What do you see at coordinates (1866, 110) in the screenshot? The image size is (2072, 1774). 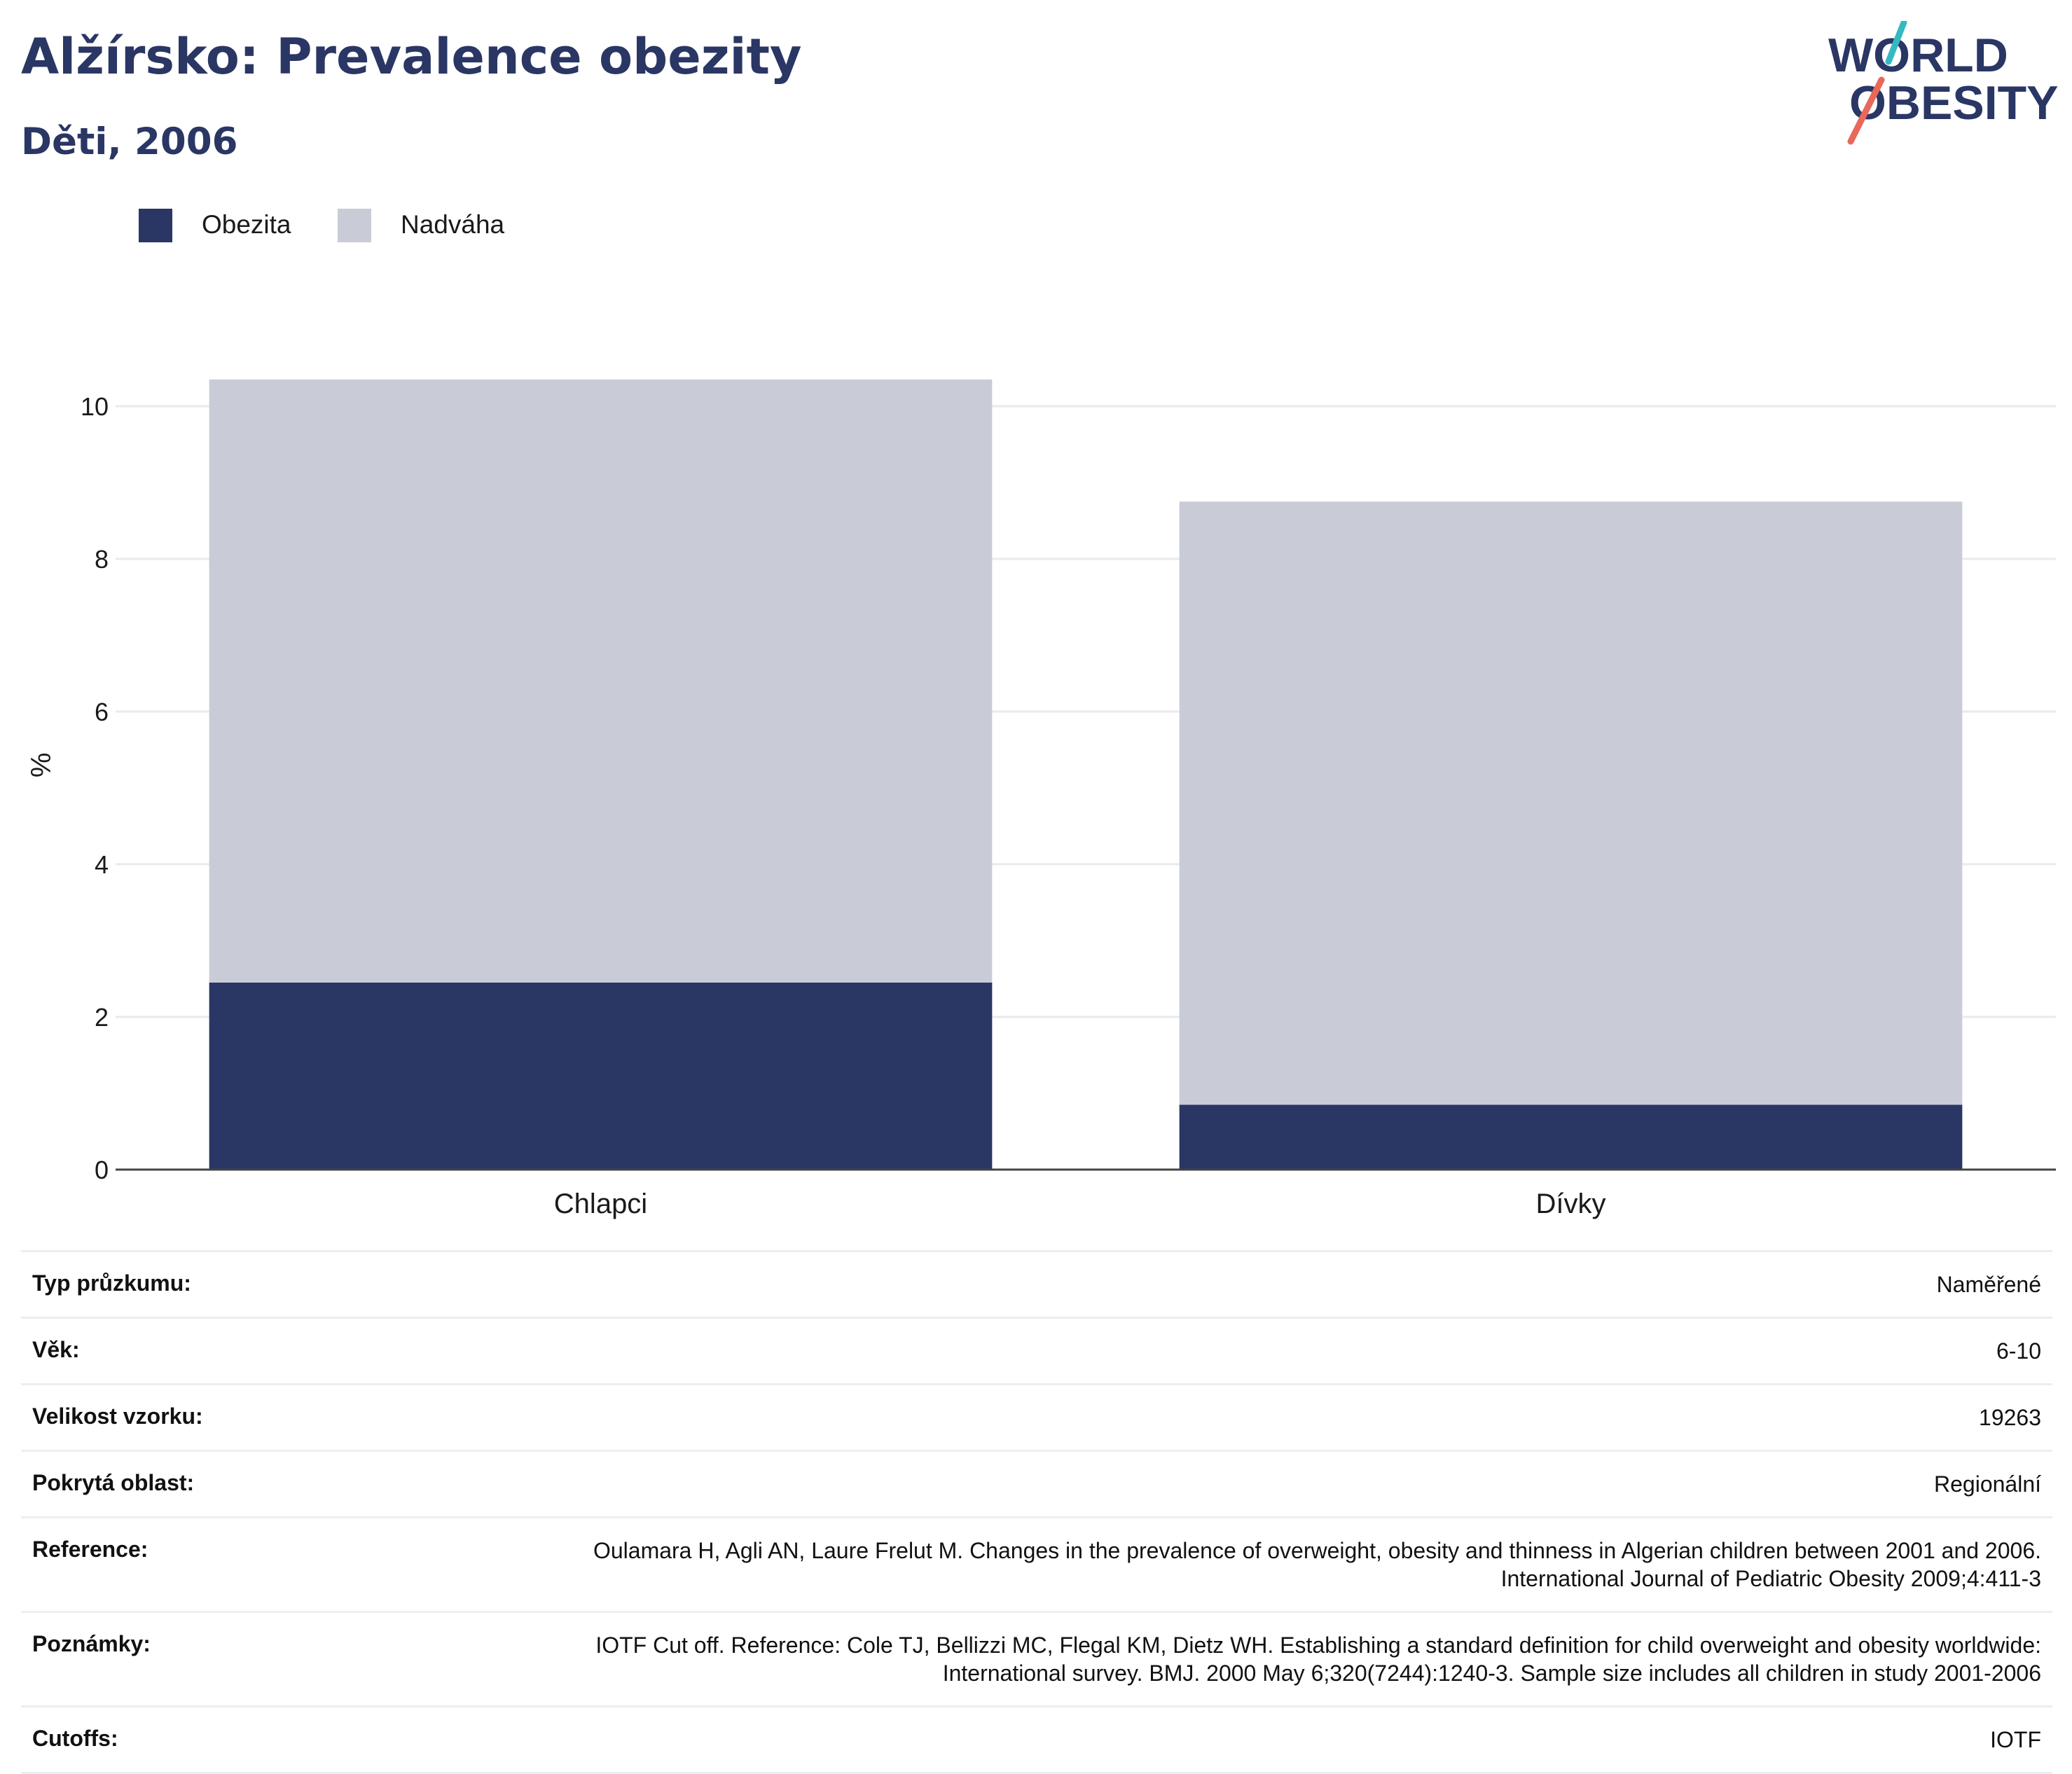 I see `logo-slash-coral` at bounding box center [1866, 110].